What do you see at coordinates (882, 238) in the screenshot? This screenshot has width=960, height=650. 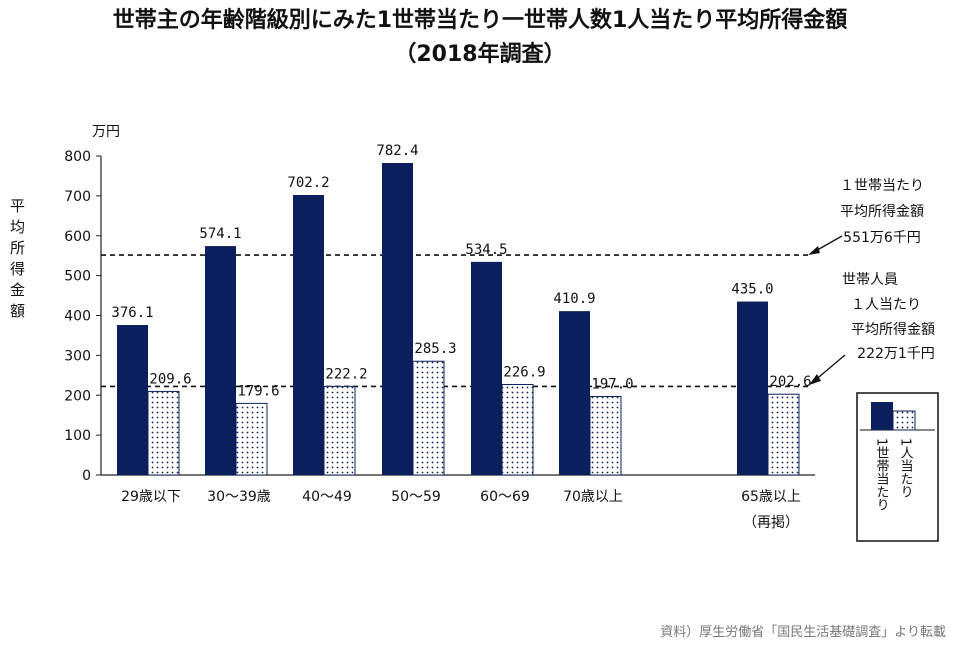 I see `reference-annotation-1: 551万6千円` at bounding box center [882, 238].